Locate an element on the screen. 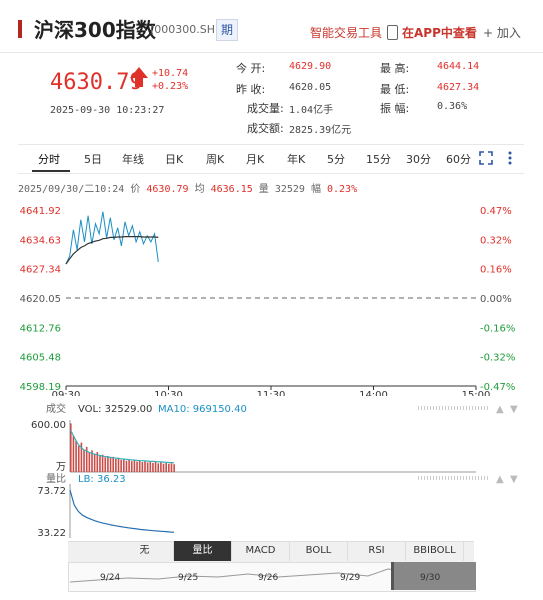 Image resolution: width=543 pixels, height=600 pixels. current-price: 4630.79 is located at coordinates (96, 82).